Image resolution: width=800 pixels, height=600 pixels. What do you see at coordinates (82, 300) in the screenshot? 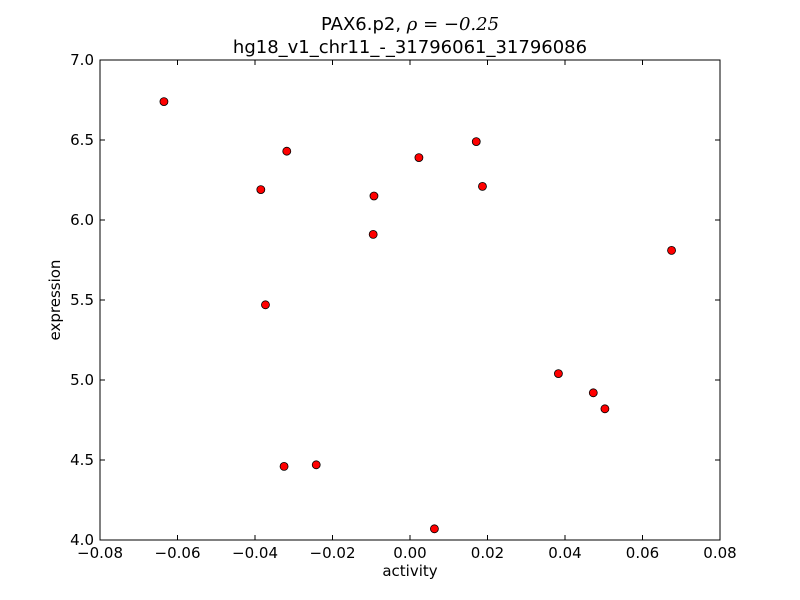
I see `y-tick-label: 5.5` at bounding box center [82, 300].